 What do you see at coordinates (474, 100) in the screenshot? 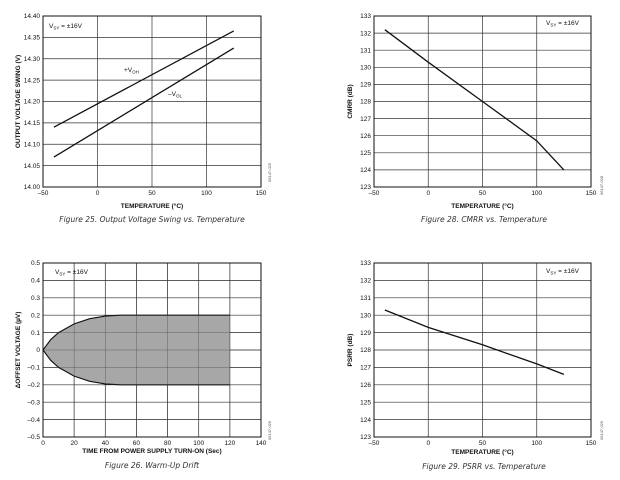
I see `series-line-cmrr` at bounding box center [474, 100].